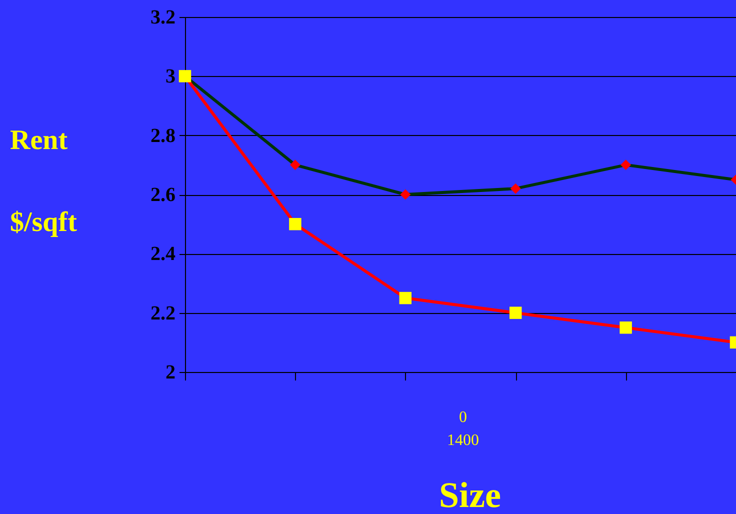 This screenshot has width=736, height=514. Describe the element at coordinates (163, 195) in the screenshot. I see `y-tick-label: 2.6` at that location.